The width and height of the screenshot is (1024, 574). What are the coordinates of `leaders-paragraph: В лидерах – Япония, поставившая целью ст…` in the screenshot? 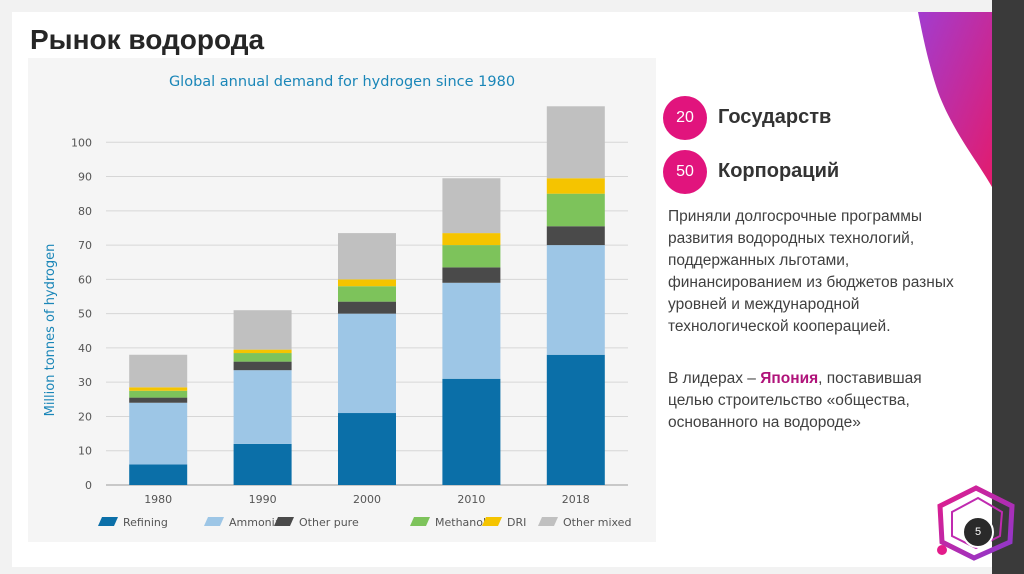 It's located at (818, 401).